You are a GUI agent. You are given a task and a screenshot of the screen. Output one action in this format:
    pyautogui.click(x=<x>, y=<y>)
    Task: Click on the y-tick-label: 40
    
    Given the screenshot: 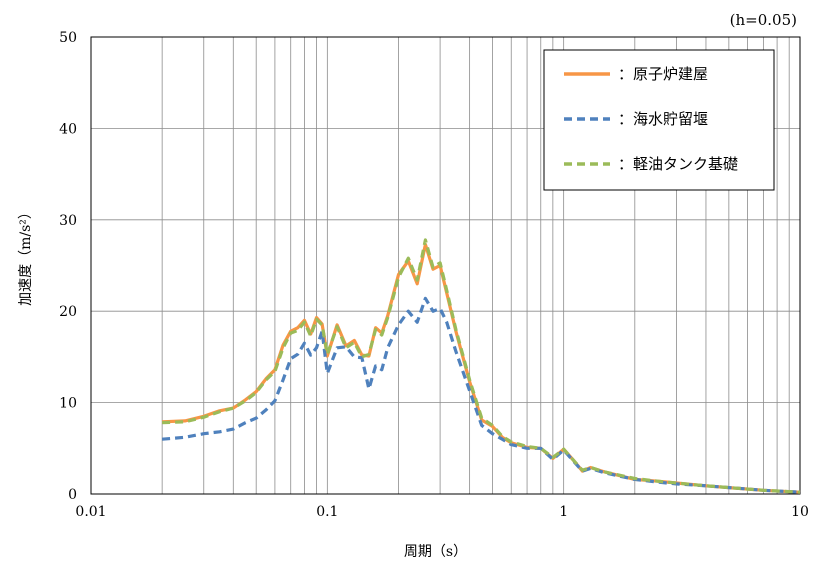 What is the action you would take?
    pyautogui.click(x=68, y=129)
    